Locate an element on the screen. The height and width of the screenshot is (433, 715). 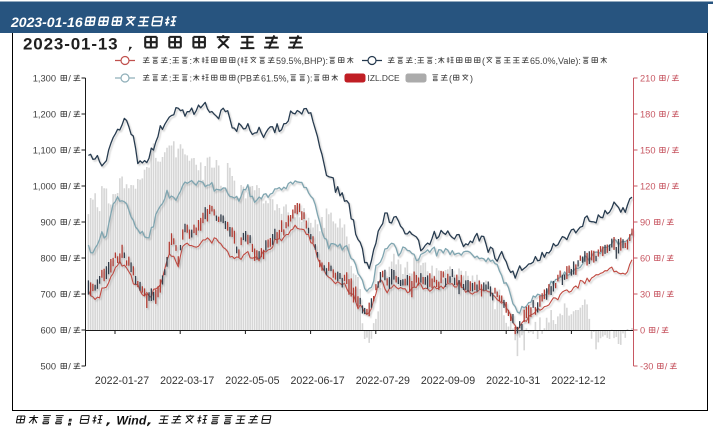
svg-text: 500 is located at coordinates (48, 366).